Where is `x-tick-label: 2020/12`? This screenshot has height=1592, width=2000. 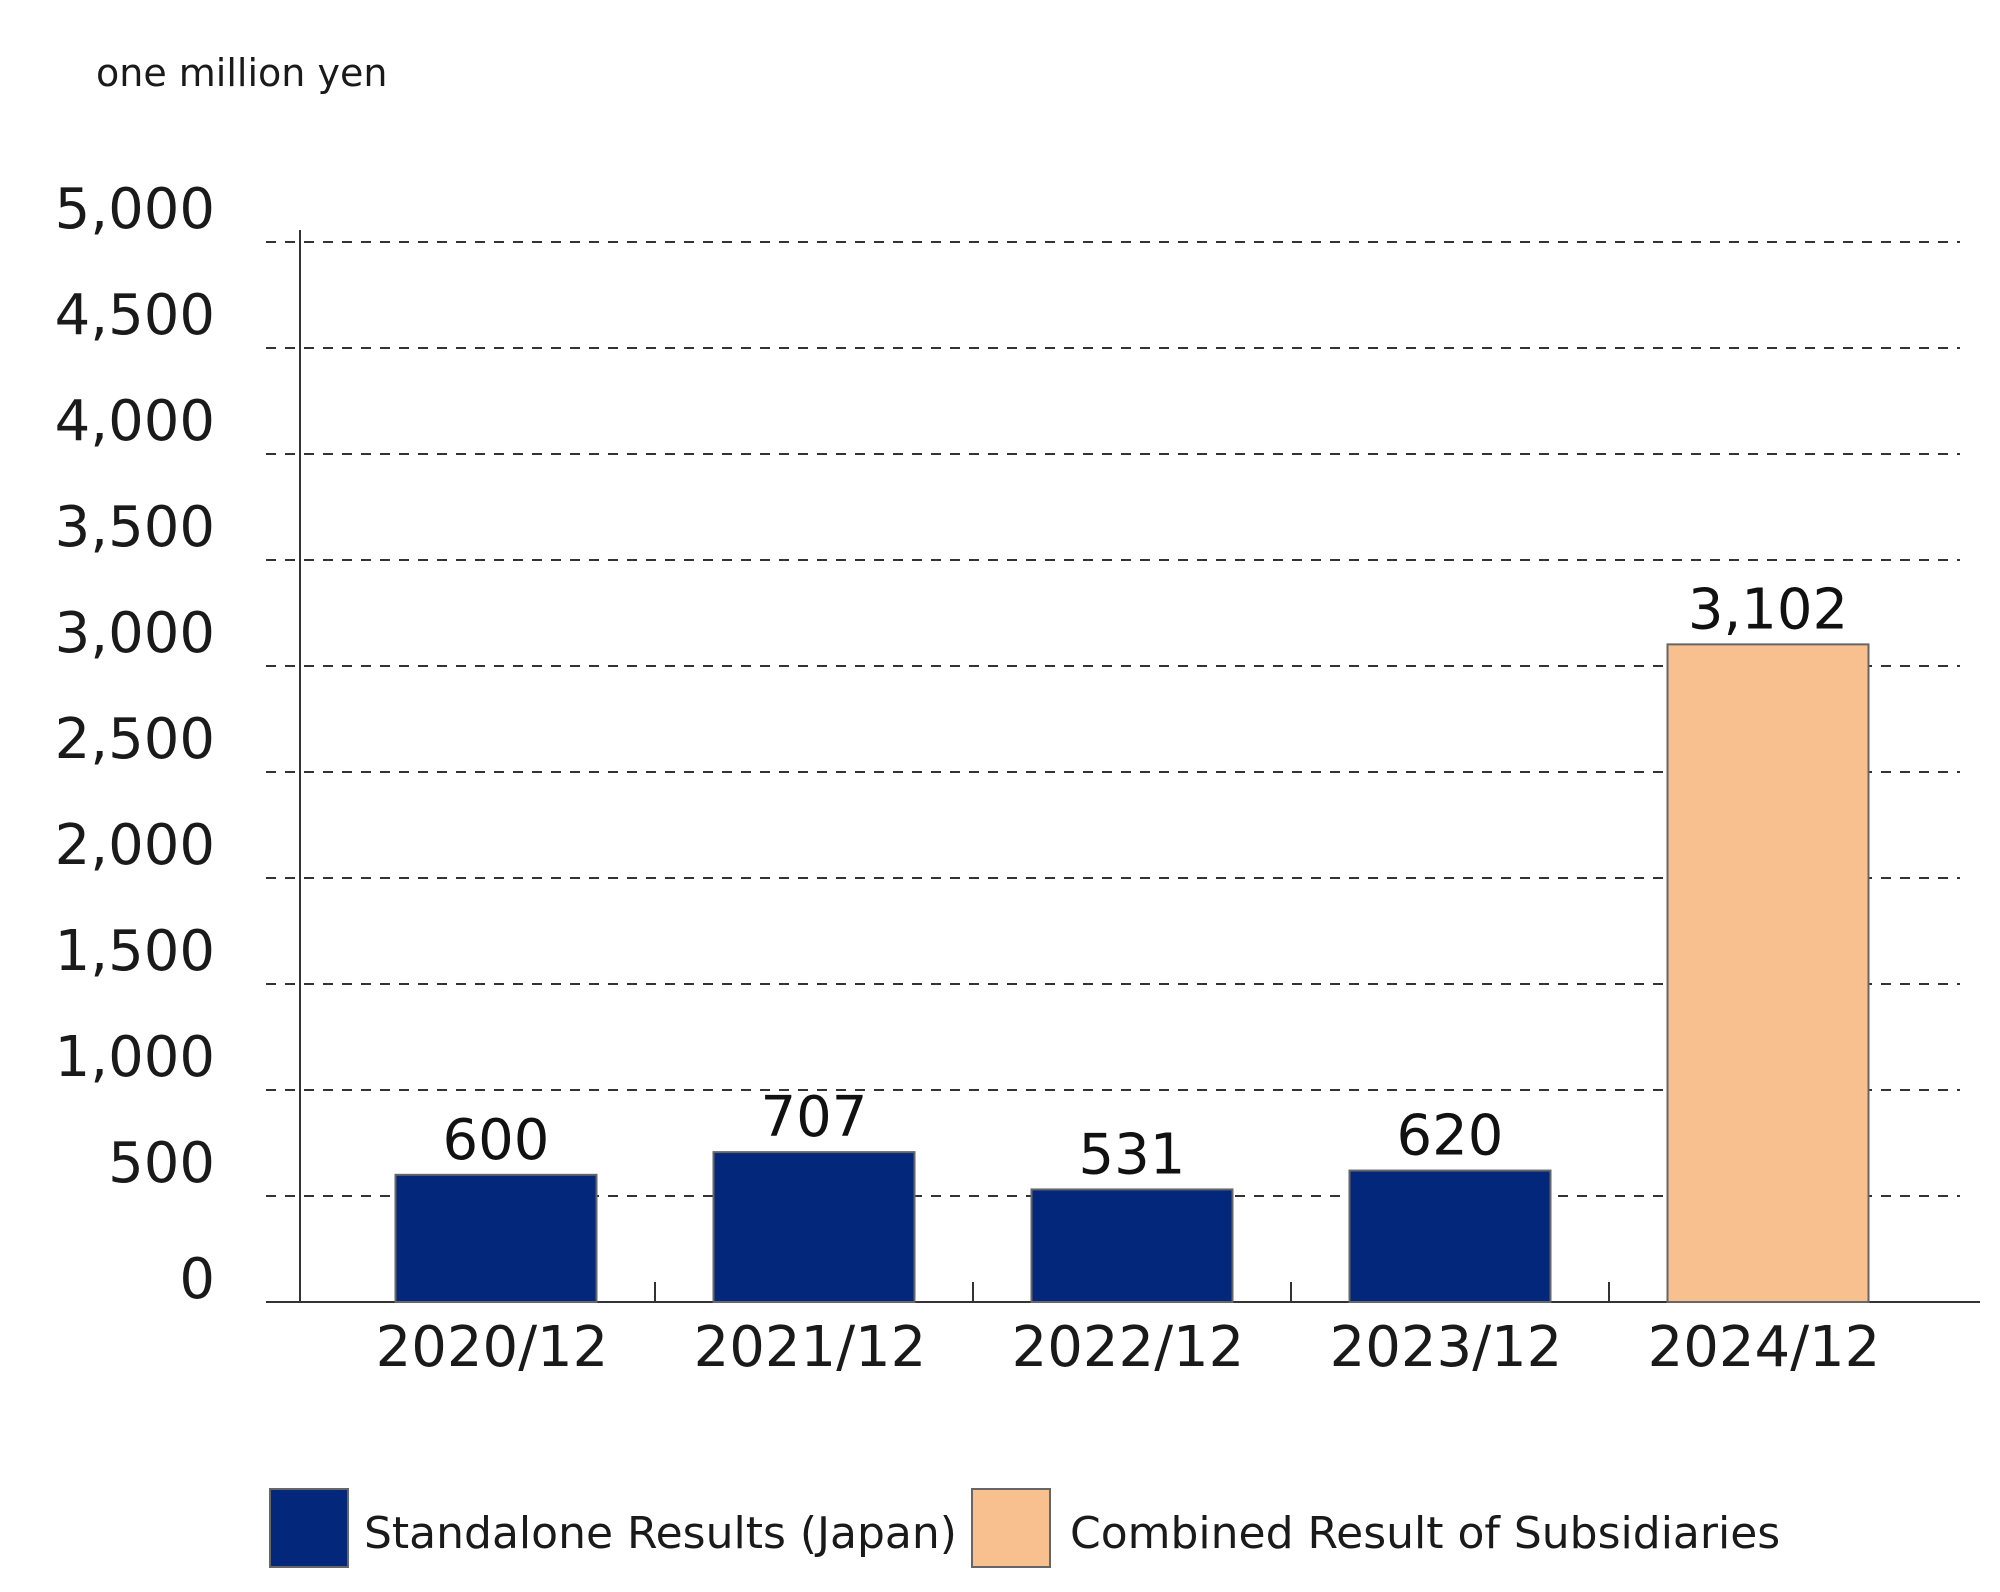
x-tick-label: 2020/12 is located at coordinates (492, 1347).